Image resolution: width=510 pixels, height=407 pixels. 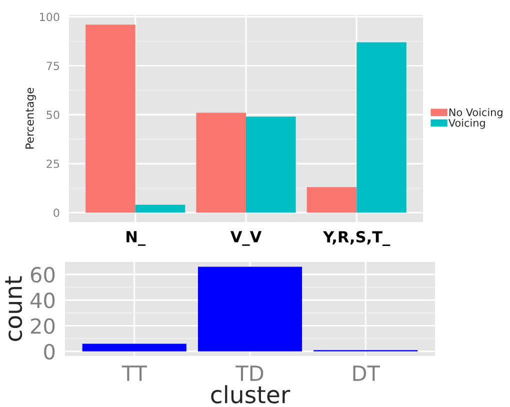 I want to click on y-axis-title: count, so click(x=13, y=309).